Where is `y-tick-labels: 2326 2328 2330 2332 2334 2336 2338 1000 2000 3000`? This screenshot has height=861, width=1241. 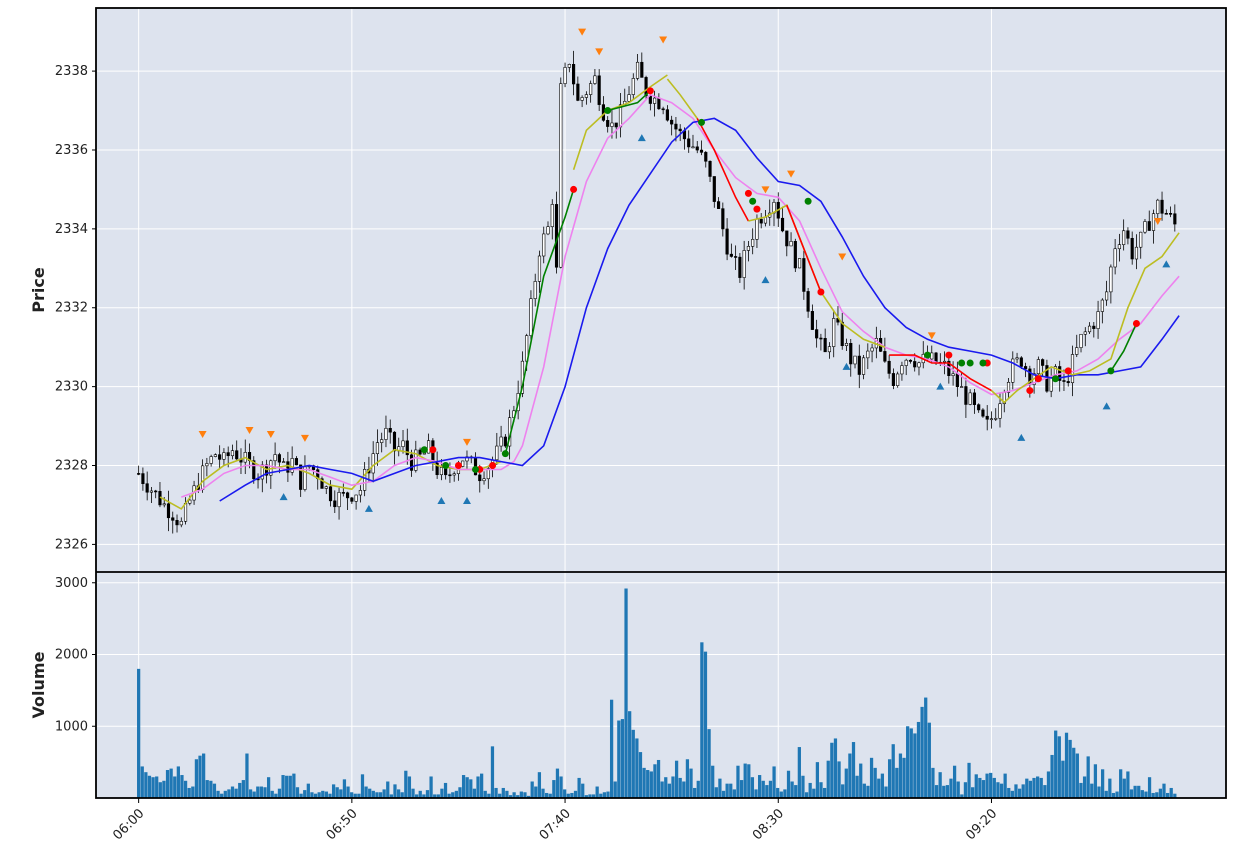 y-tick-labels: 2326 2328 2330 2332 2334 2336 2338 1000 2000 3000 is located at coordinates (75, 399).